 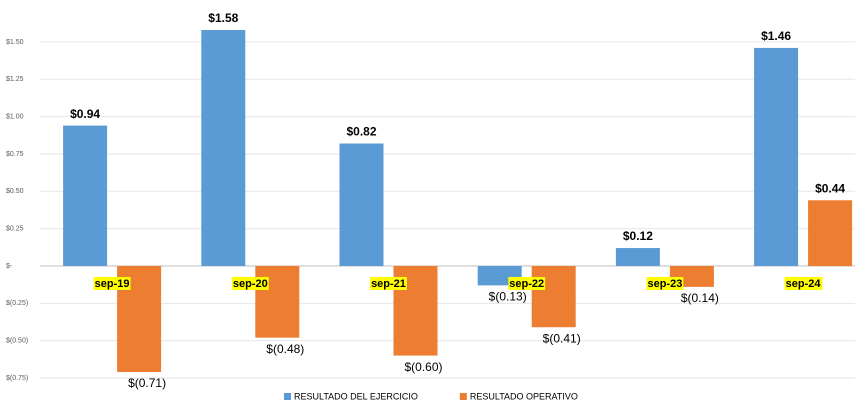 What do you see at coordinates (85, 114) in the screenshot?
I see `data-label: $0.94` at bounding box center [85, 114].